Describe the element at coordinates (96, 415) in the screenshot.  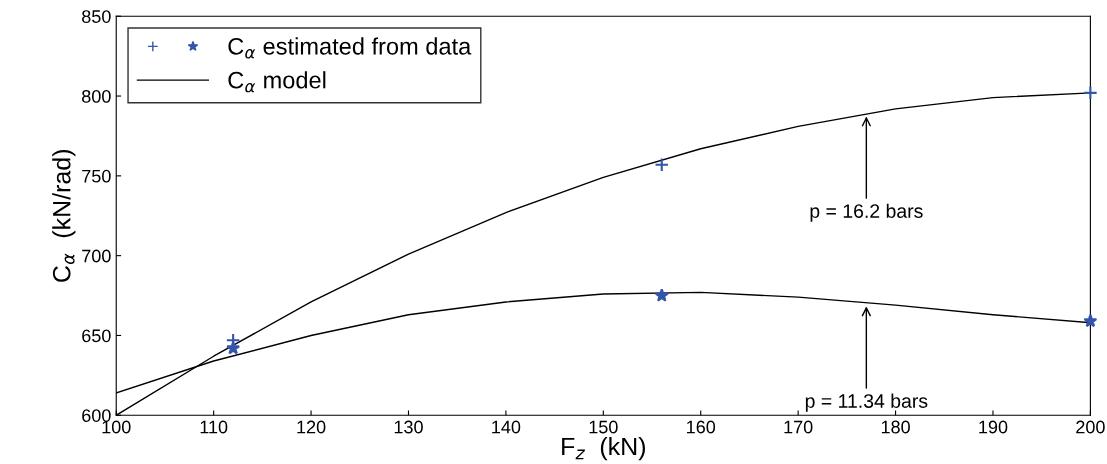
I see `y-tick-label: 600` at that location.